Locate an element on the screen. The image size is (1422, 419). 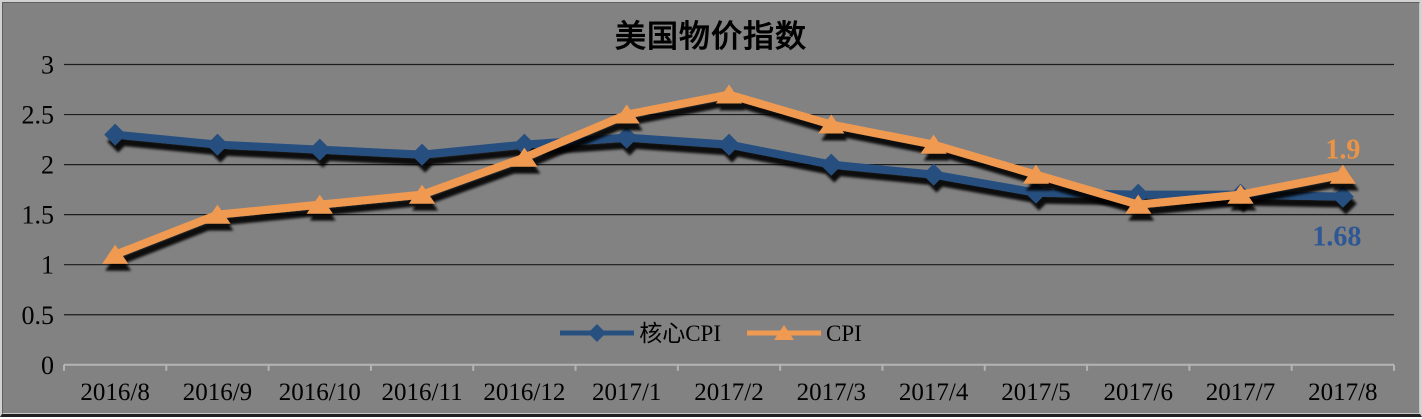
x-axis-tick-label: 2017/7 is located at coordinates (1240, 392).